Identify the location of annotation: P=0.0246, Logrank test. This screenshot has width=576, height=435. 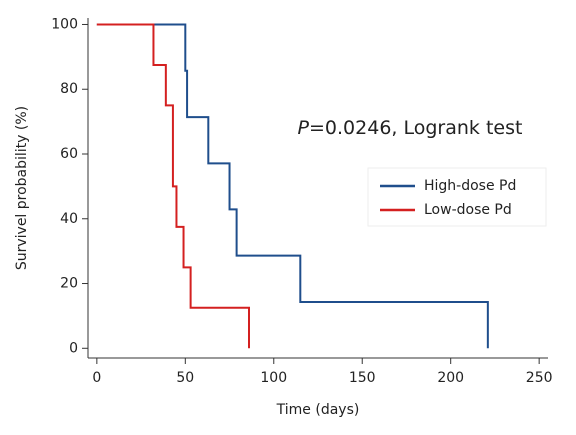
(410, 128).